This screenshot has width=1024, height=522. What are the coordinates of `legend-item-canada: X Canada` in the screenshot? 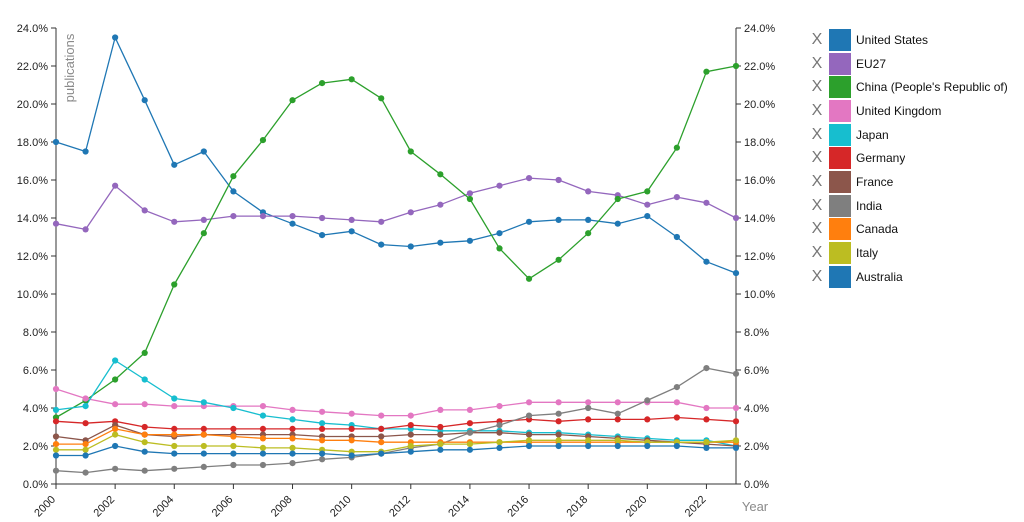 It's located at (913, 230).